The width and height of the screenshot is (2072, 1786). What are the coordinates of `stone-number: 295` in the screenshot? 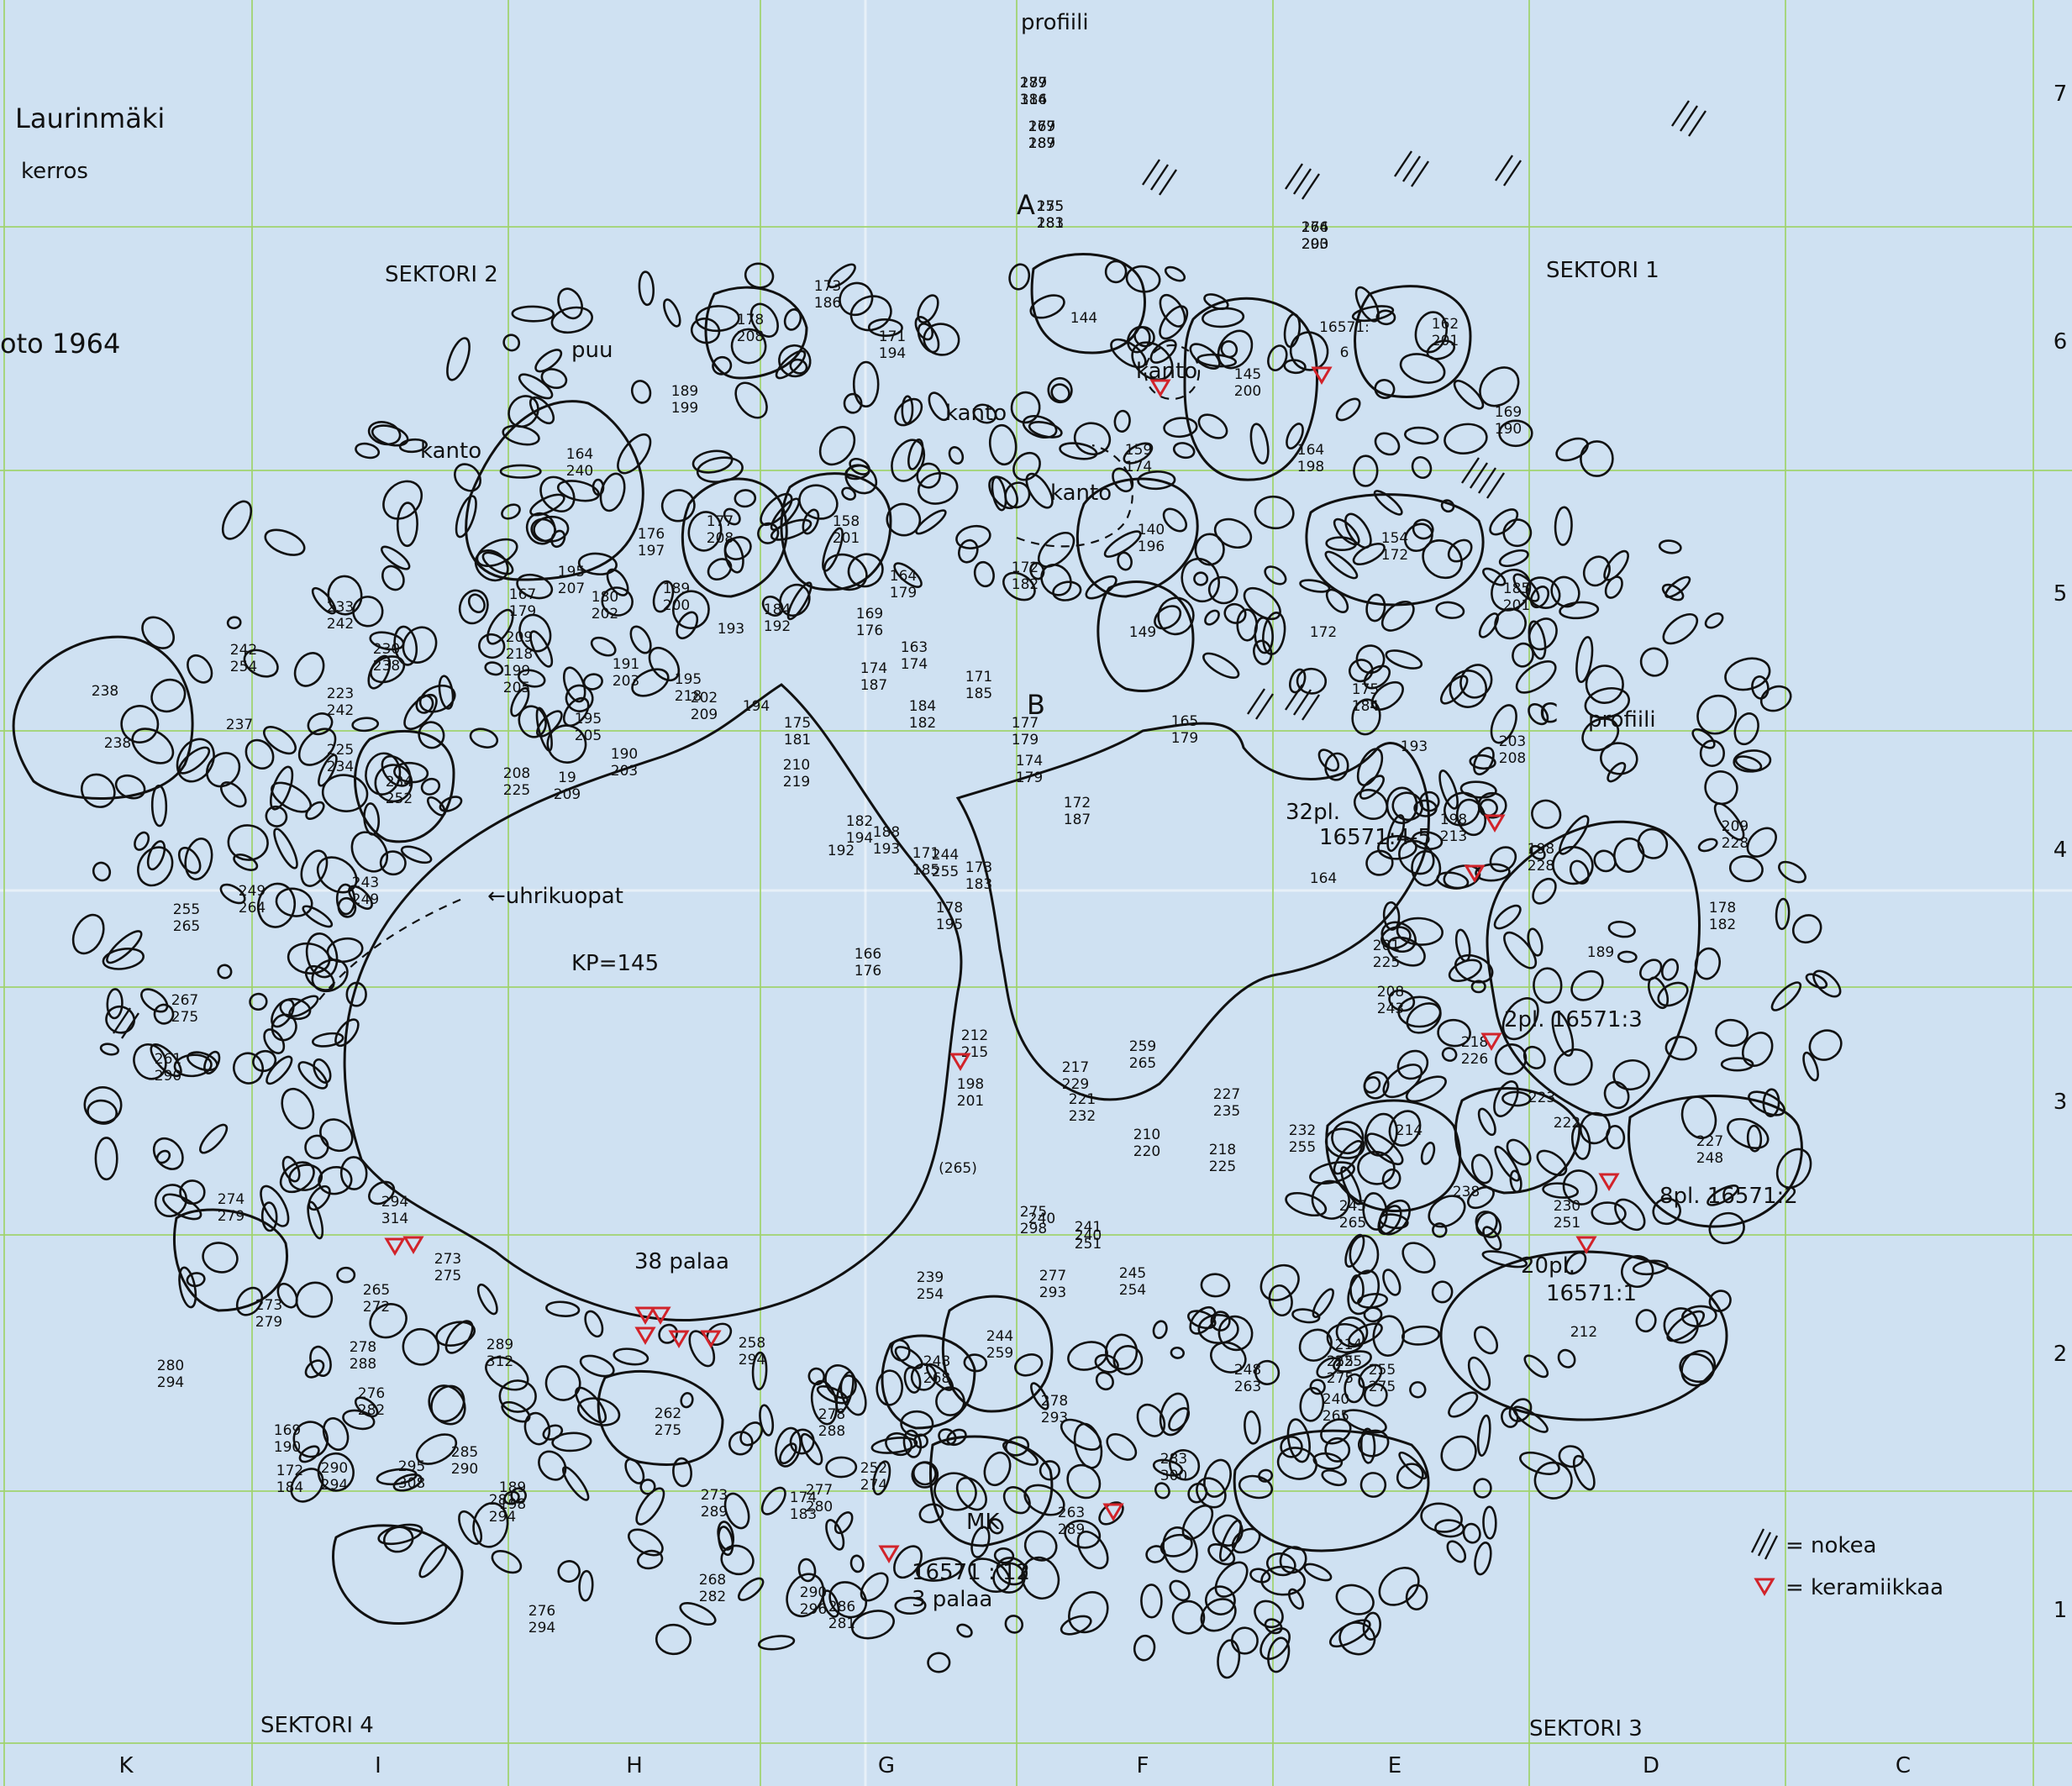 It's located at (411, 1466).